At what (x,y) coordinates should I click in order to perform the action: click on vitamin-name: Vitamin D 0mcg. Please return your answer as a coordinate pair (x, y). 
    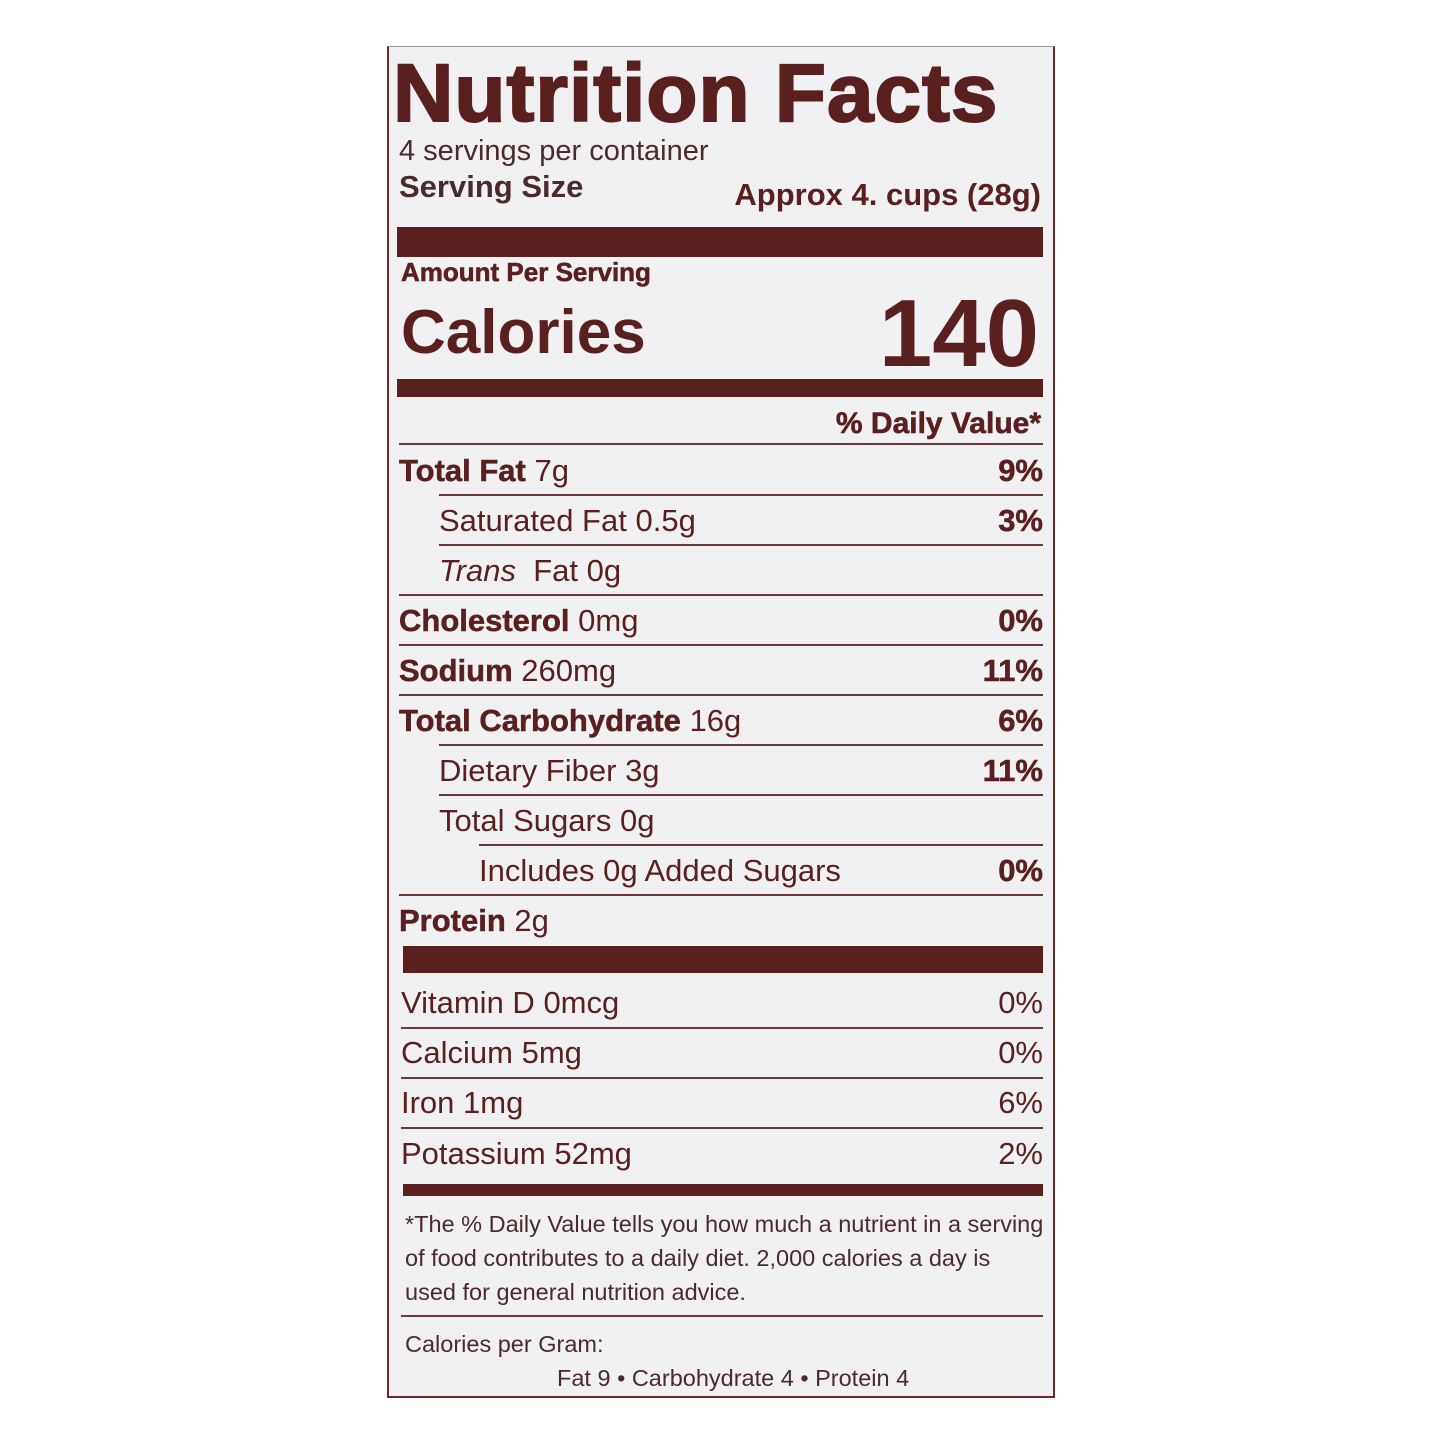
    Looking at the image, I should click on (510, 1003).